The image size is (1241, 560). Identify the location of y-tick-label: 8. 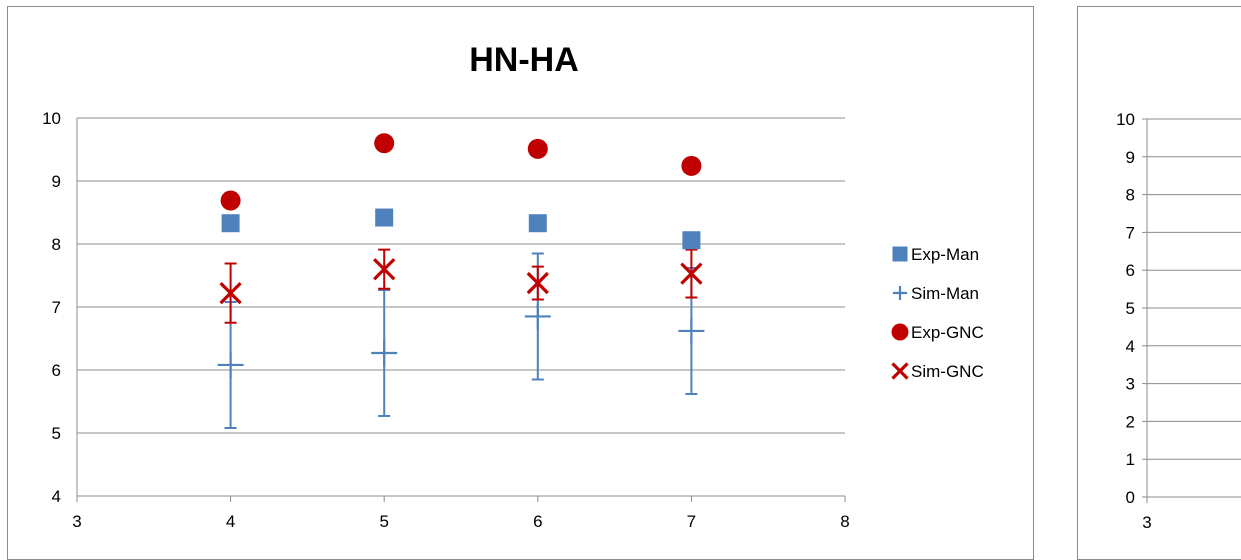
(56, 244).